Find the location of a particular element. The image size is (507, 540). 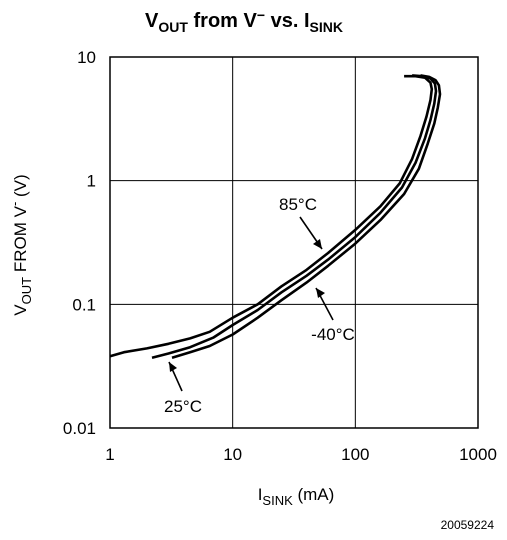

y-tick-label: 10 is located at coordinates (86, 57).